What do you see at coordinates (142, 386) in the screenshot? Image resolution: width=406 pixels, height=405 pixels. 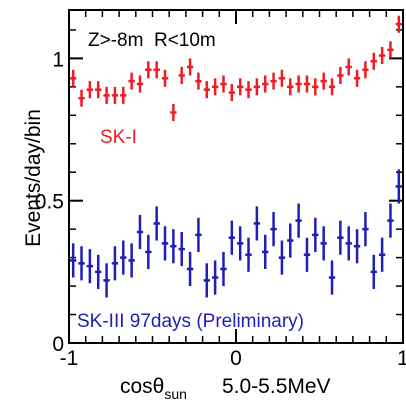 I see `x-axis-title-prefix: cosθ` at bounding box center [142, 386].